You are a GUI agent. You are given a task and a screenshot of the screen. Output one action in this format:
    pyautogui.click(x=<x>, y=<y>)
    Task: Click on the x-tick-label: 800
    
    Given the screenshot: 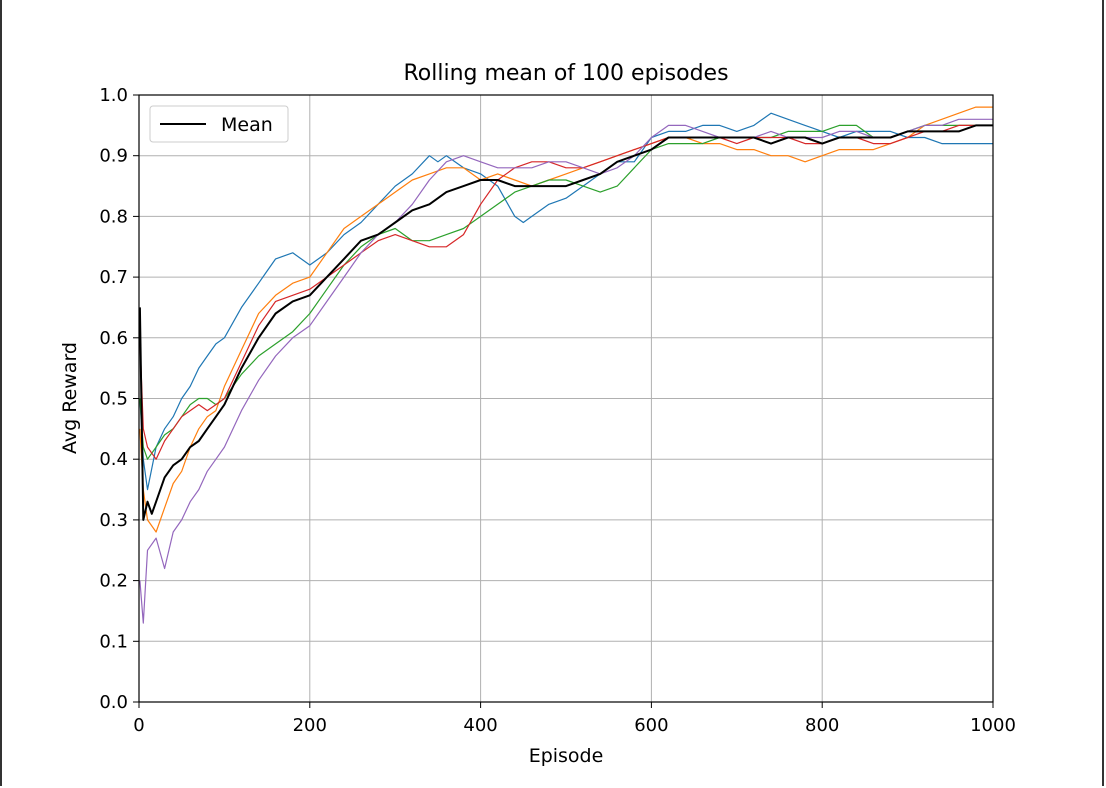 What is the action you would take?
    pyautogui.click(x=822, y=725)
    